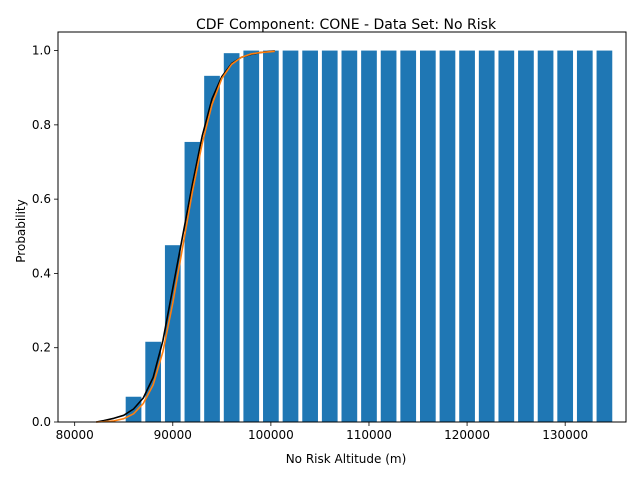 This screenshot has width=640, height=480. I want to click on y-tick-label: 0.2, so click(41, 348).